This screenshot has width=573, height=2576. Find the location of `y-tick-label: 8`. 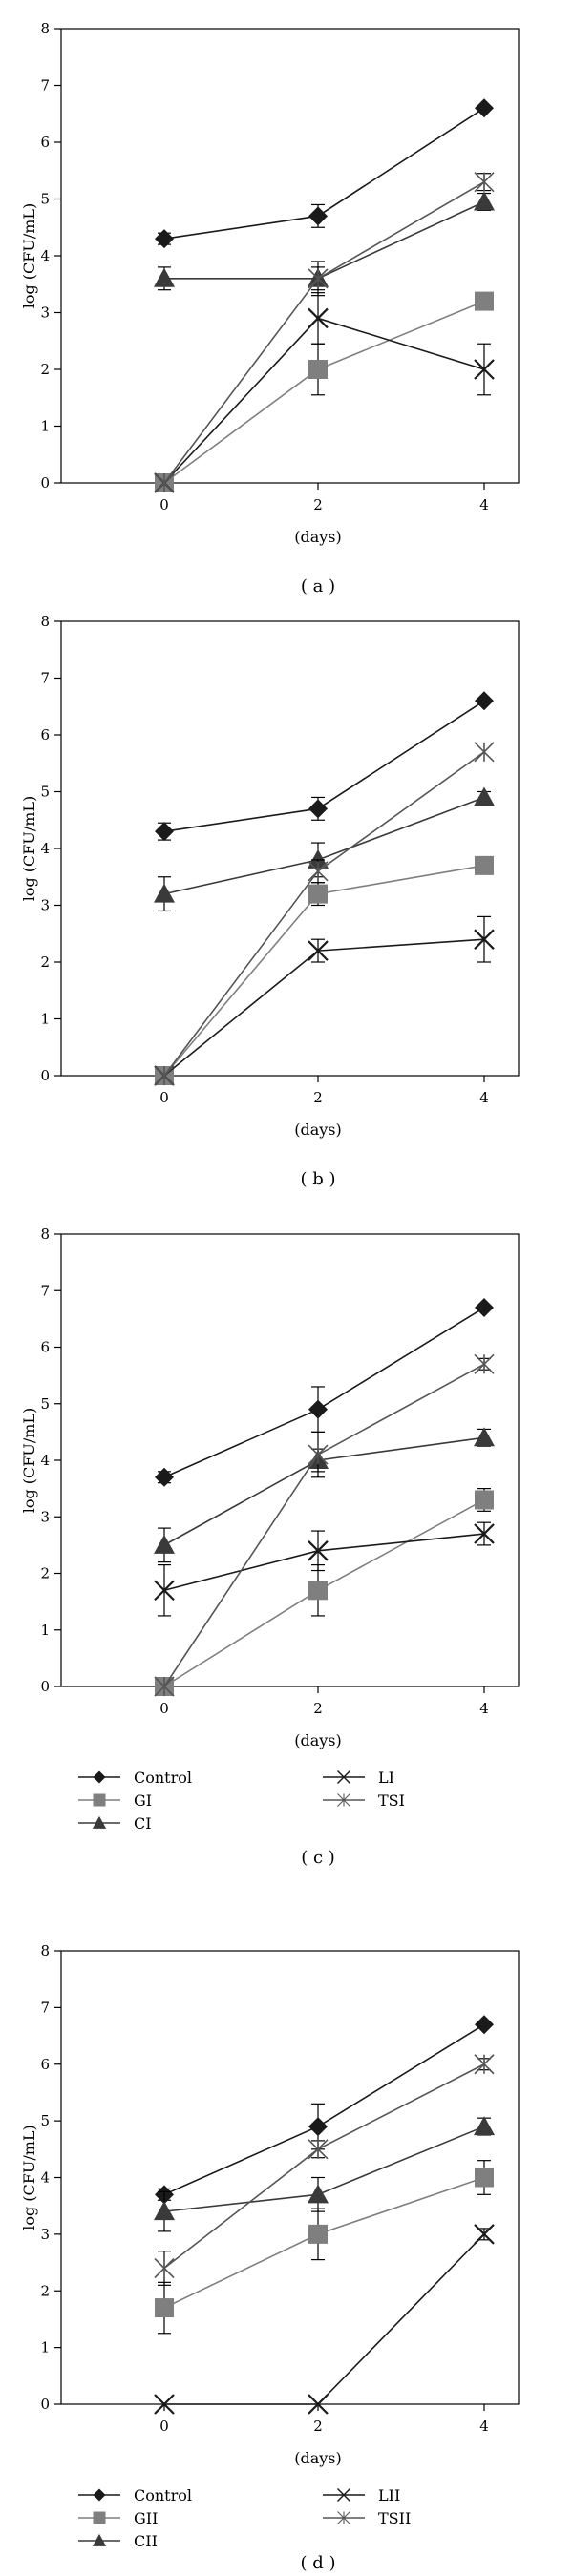

y-tick-label: 8 is located at coordinates (45, 1234).